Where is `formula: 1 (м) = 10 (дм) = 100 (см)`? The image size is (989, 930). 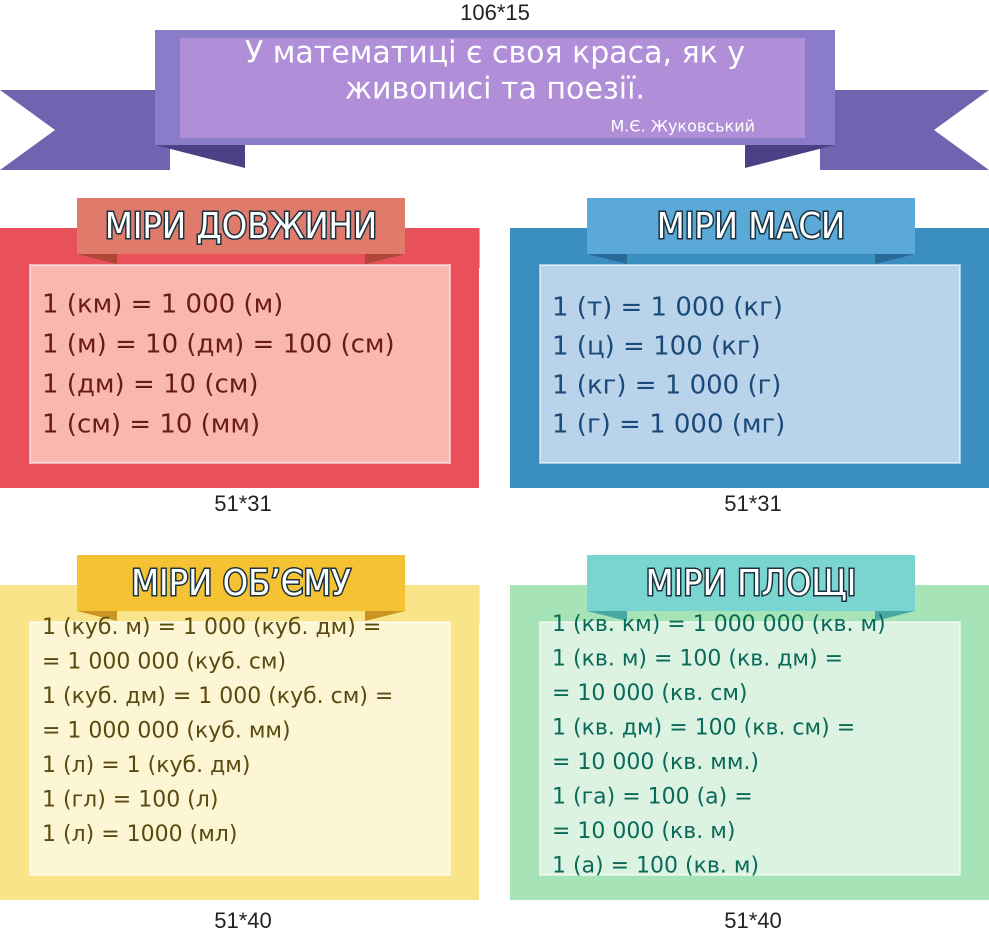 formula: 1 (м) = 10 (дм) = 100 (см) is located at coordinates (218, 345).